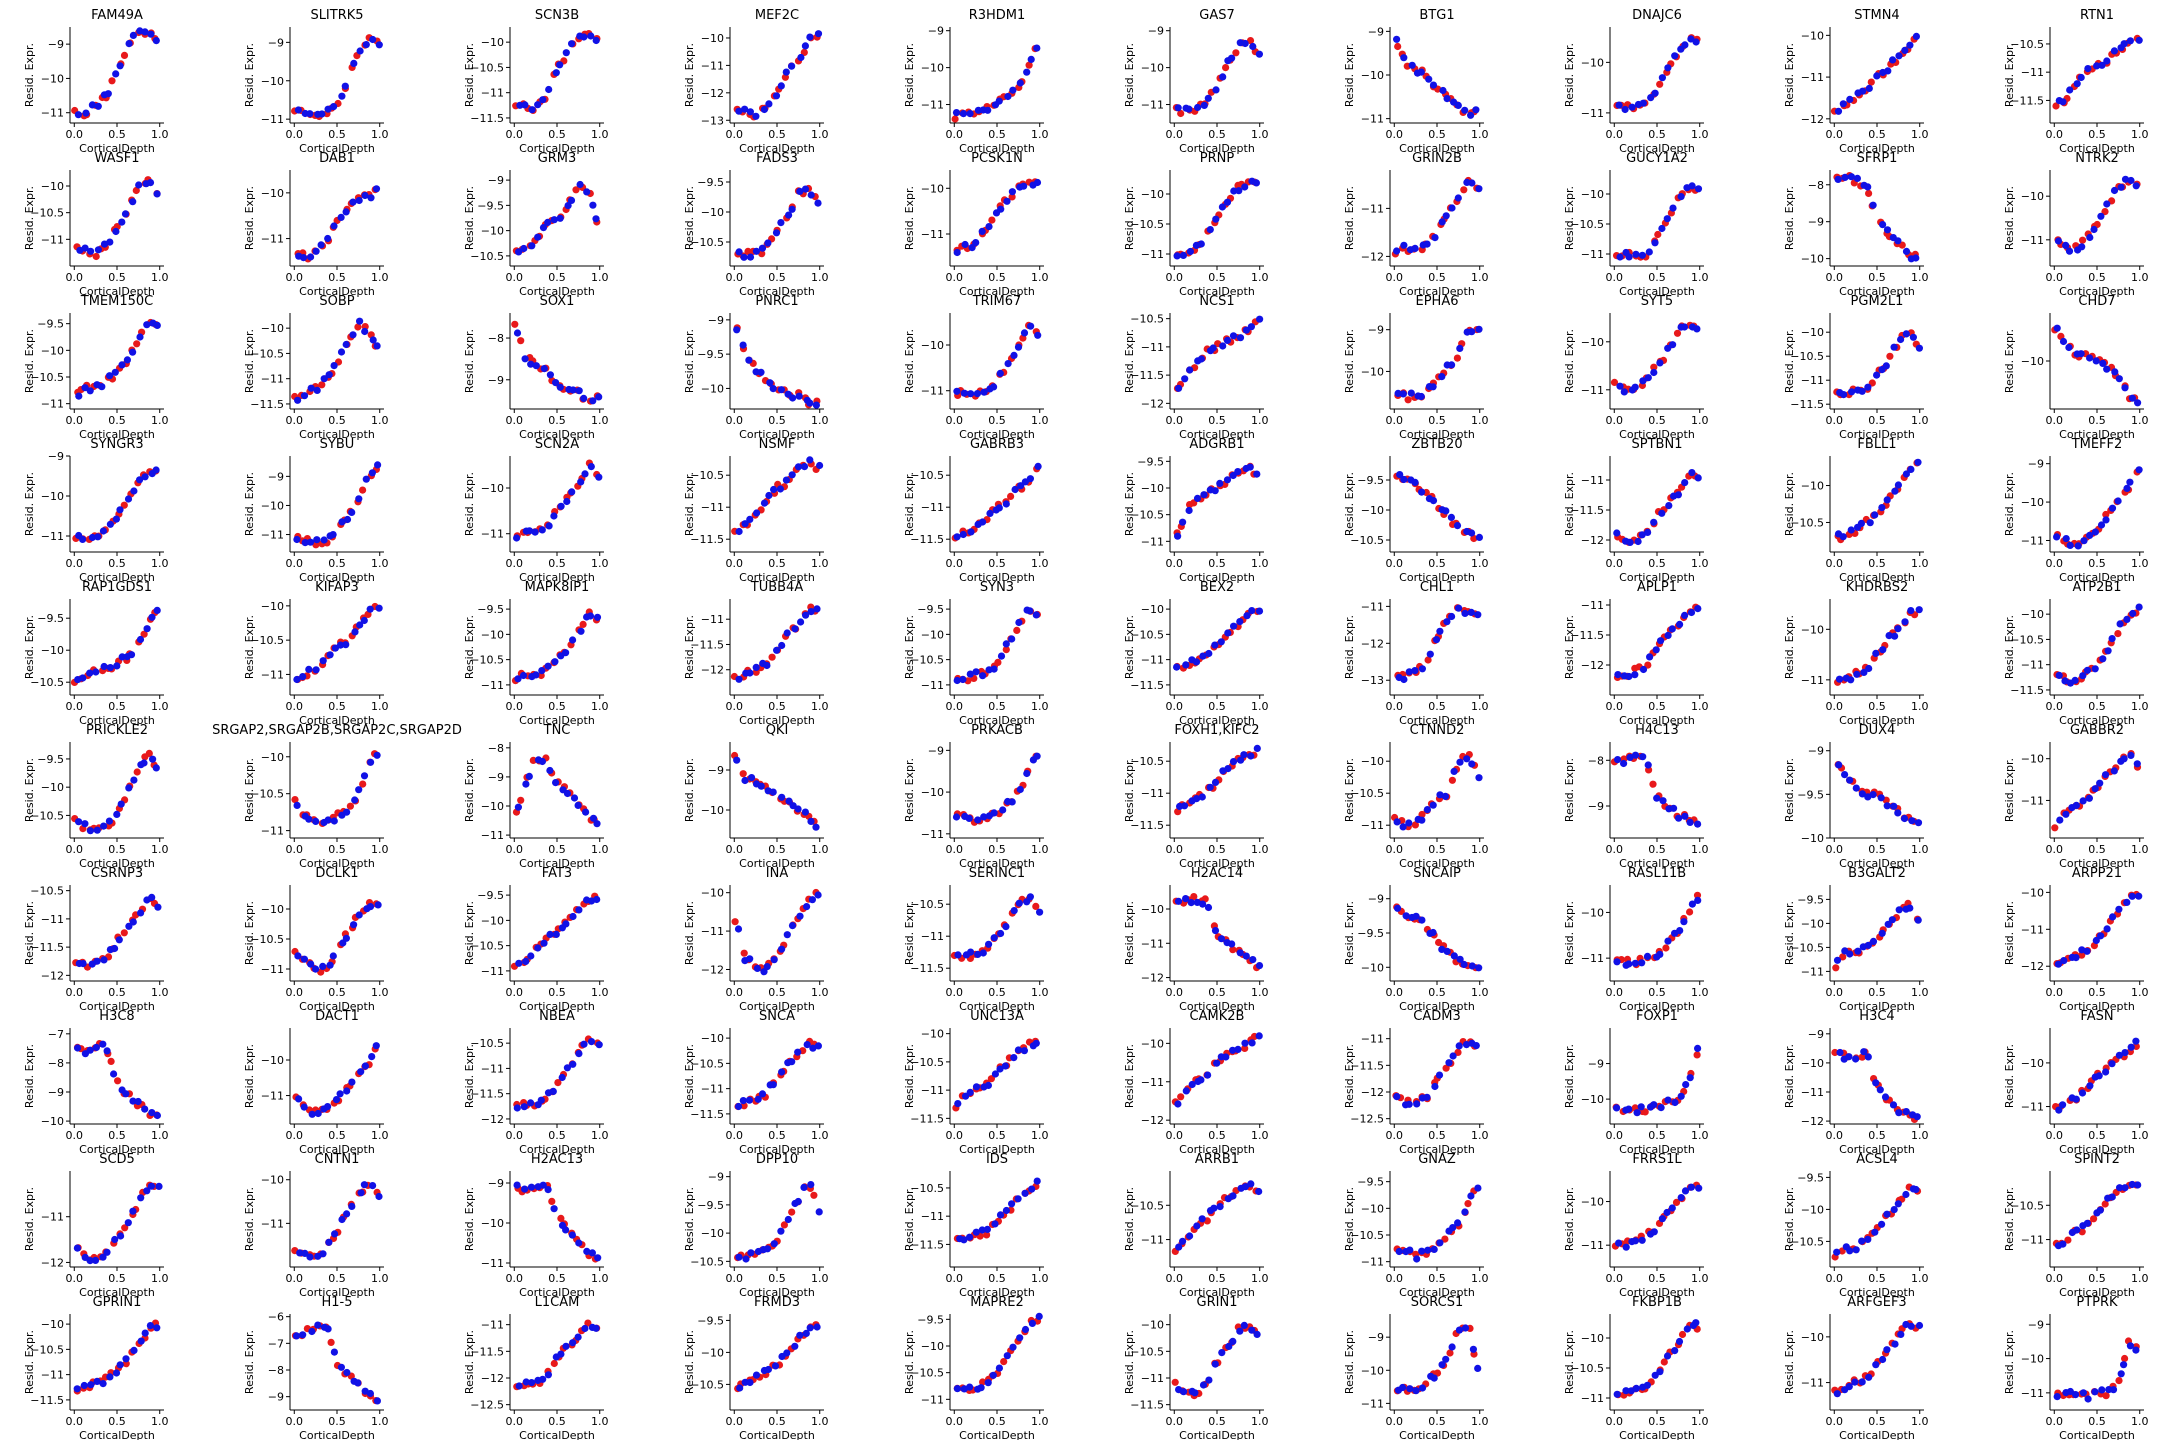  I want to click on y-tick-label: −12, so click(1152, 1120).